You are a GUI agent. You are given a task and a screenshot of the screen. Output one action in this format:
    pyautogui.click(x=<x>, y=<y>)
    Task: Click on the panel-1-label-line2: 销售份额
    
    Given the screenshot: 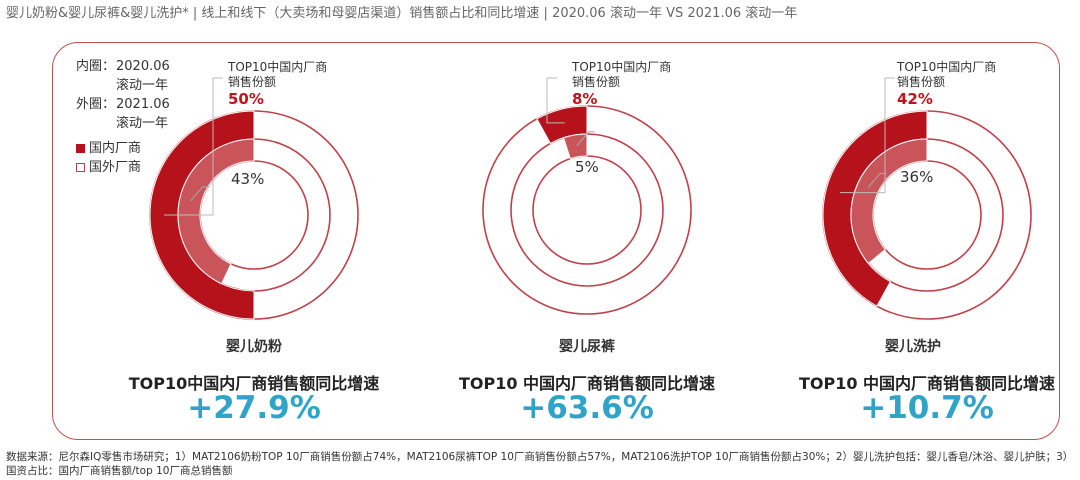 What is the action you would take?
    pyautogui.click(x=252, y=82)
    